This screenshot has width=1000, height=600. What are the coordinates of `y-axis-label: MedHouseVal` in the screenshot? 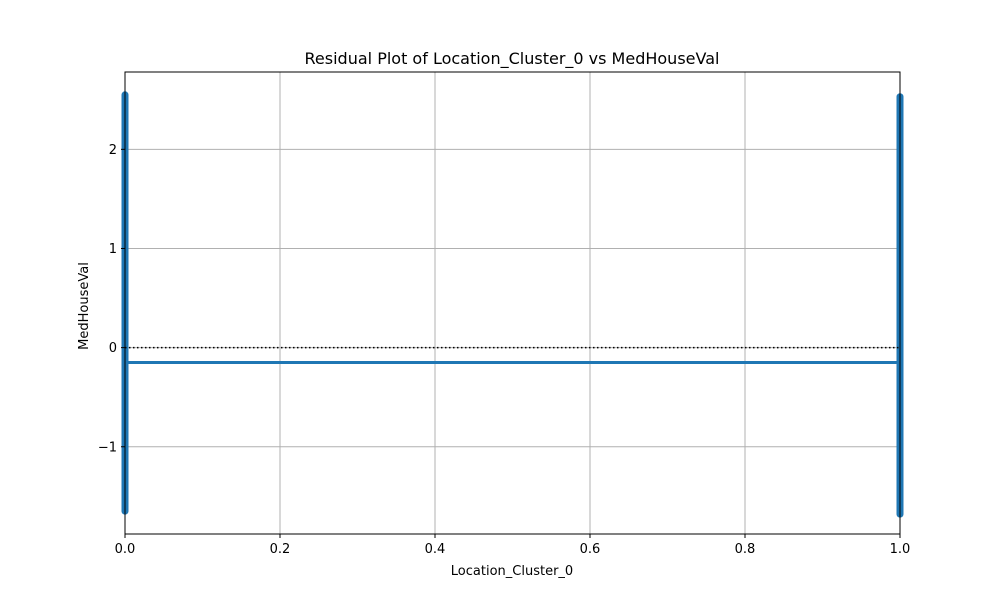 It's located at (84, 306).